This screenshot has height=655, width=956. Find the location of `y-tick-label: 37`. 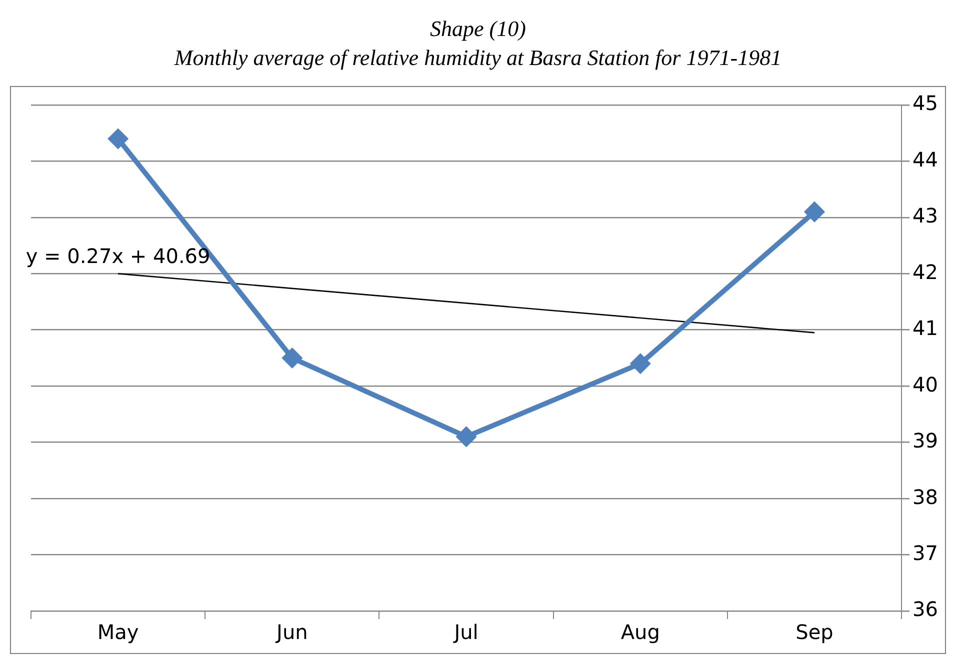

y-tick-label: 37 is located at coordinates (925, 552).